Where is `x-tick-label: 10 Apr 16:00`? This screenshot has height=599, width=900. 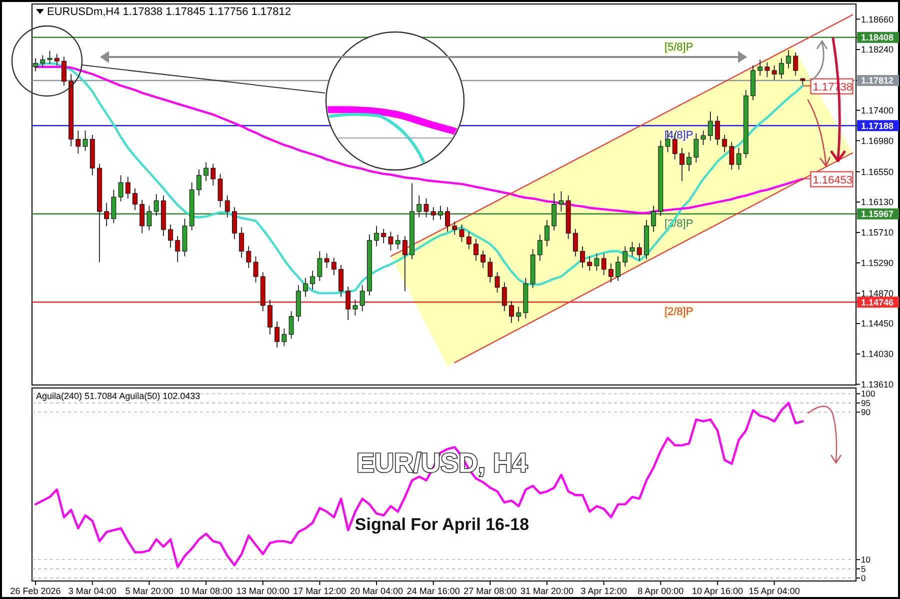
x-tick-label: 10 Apr 16:00 is located at coordinates (718, 591).